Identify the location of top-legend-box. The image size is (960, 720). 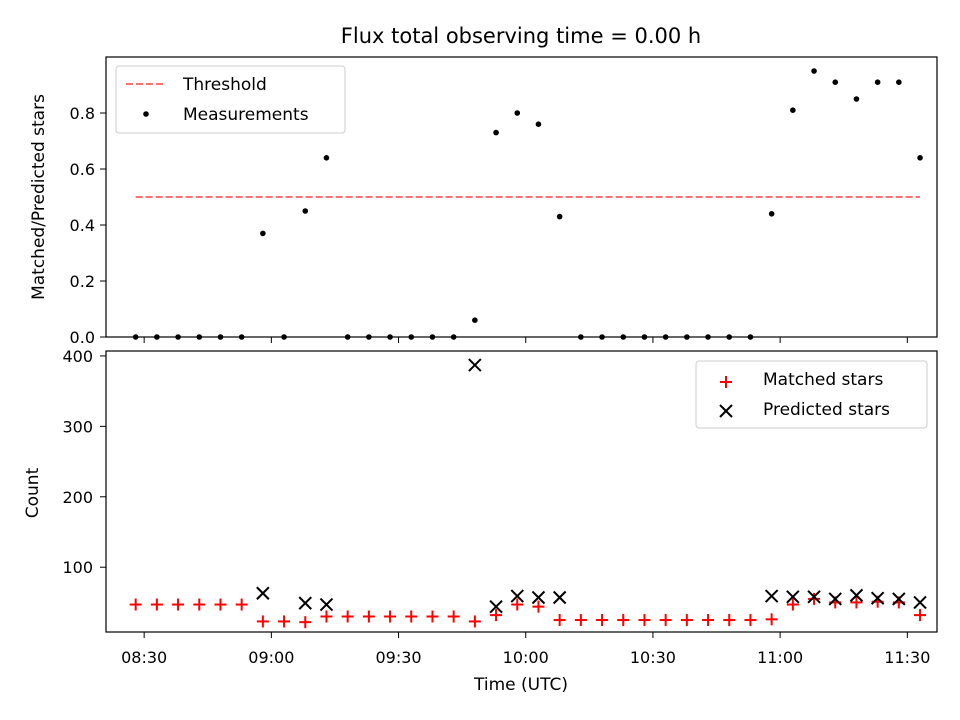
(230, 99).